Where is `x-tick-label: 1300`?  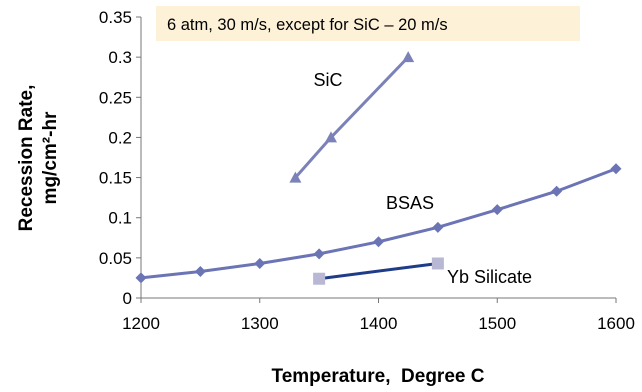 x-tick-label: 1300 is located at coordinates (260, 323).